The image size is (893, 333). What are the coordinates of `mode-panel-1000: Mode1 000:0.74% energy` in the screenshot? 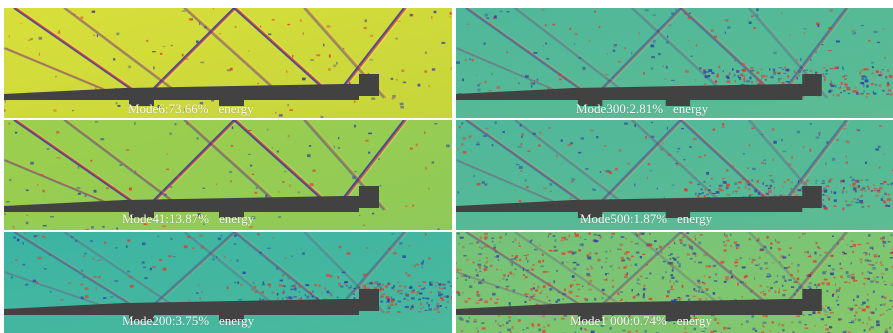 It's located at (674, 282).